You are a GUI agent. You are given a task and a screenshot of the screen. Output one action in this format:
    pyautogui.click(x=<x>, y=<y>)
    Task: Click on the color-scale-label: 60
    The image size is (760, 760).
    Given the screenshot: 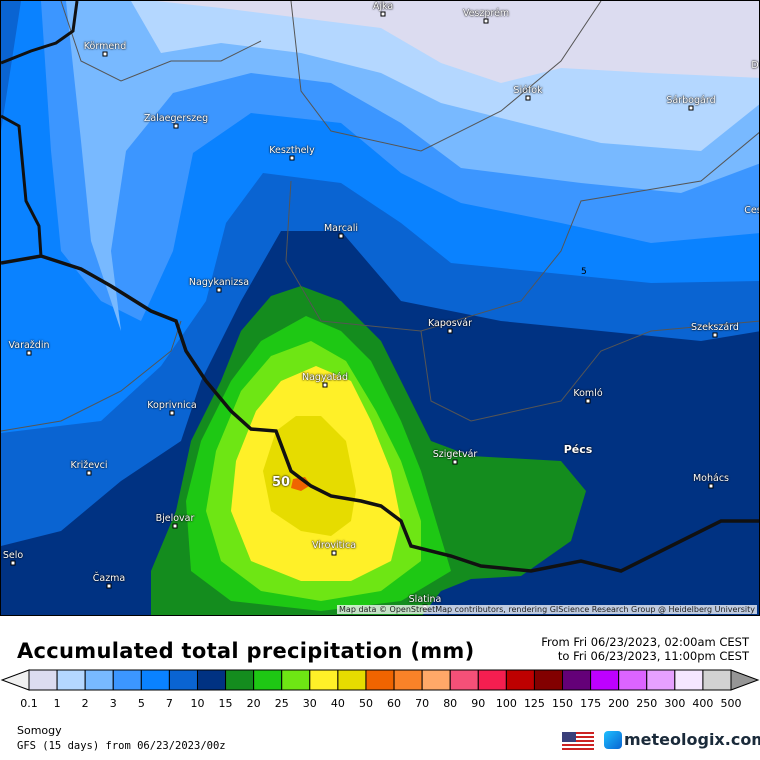 What is the action you would take?
    pyautogui.click(x=394, y=703)
    